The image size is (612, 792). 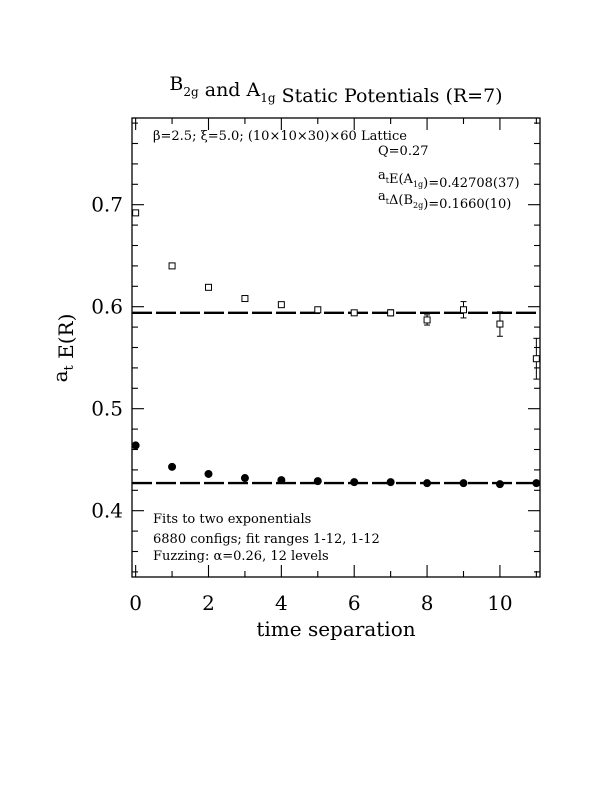 What do you see at coordinates (336, 398) in the screenshot?
I see `fit-lines` at bounding box center [336, 398].